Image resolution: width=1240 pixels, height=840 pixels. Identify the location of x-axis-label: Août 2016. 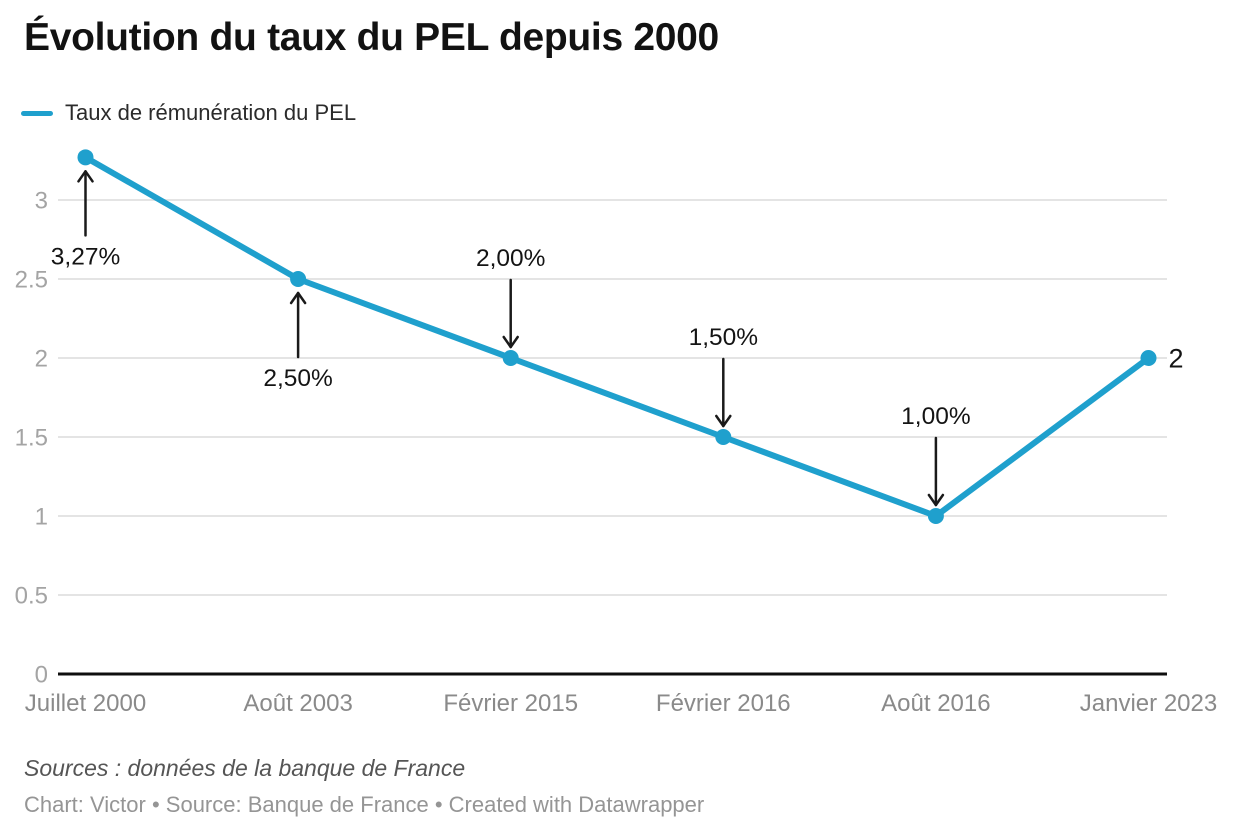
(935, 703).